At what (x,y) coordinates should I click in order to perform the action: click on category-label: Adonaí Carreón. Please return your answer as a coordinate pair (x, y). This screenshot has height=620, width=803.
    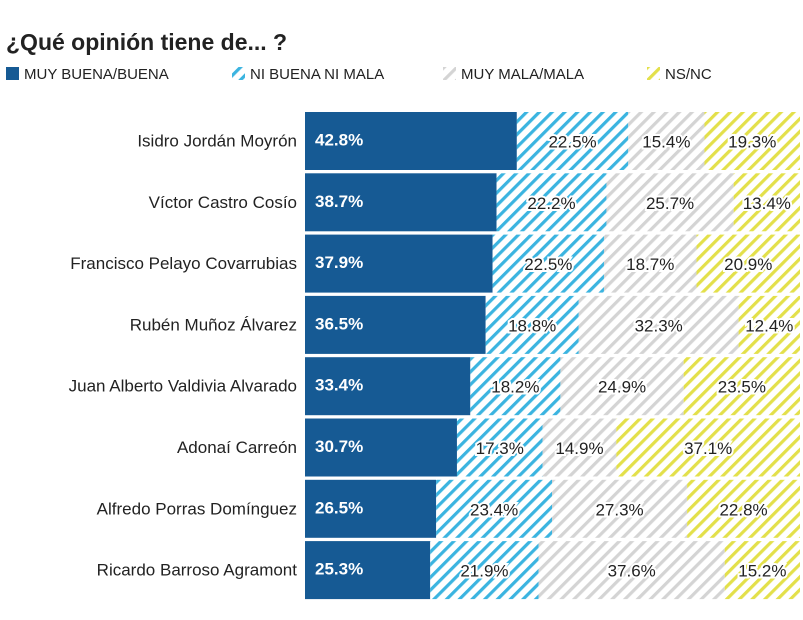
    Looking at the image, I should click on (237, 447).